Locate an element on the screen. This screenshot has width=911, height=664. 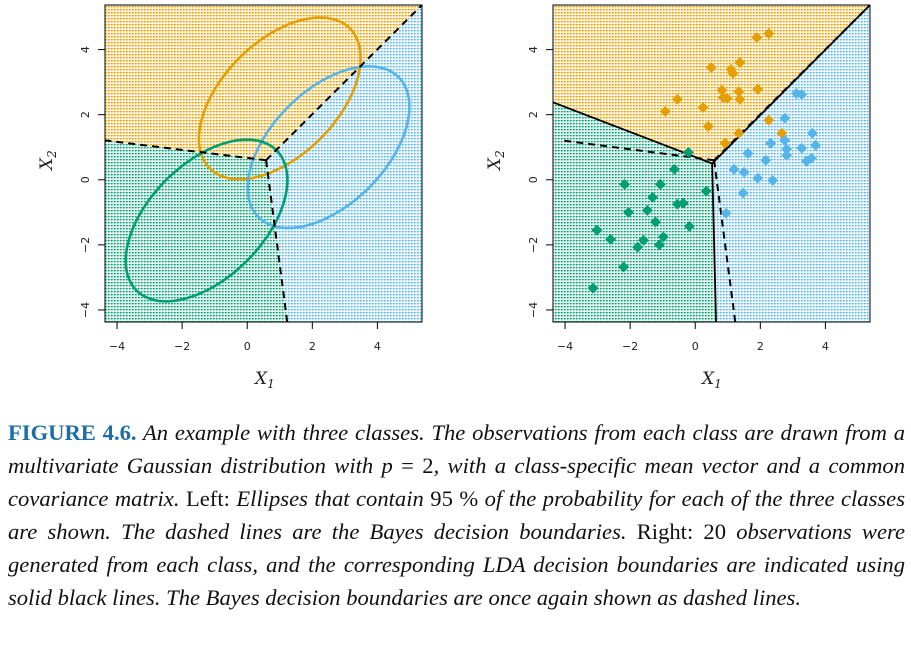
caption-text: Ellipses that contain is located at coordinates (330, 498).